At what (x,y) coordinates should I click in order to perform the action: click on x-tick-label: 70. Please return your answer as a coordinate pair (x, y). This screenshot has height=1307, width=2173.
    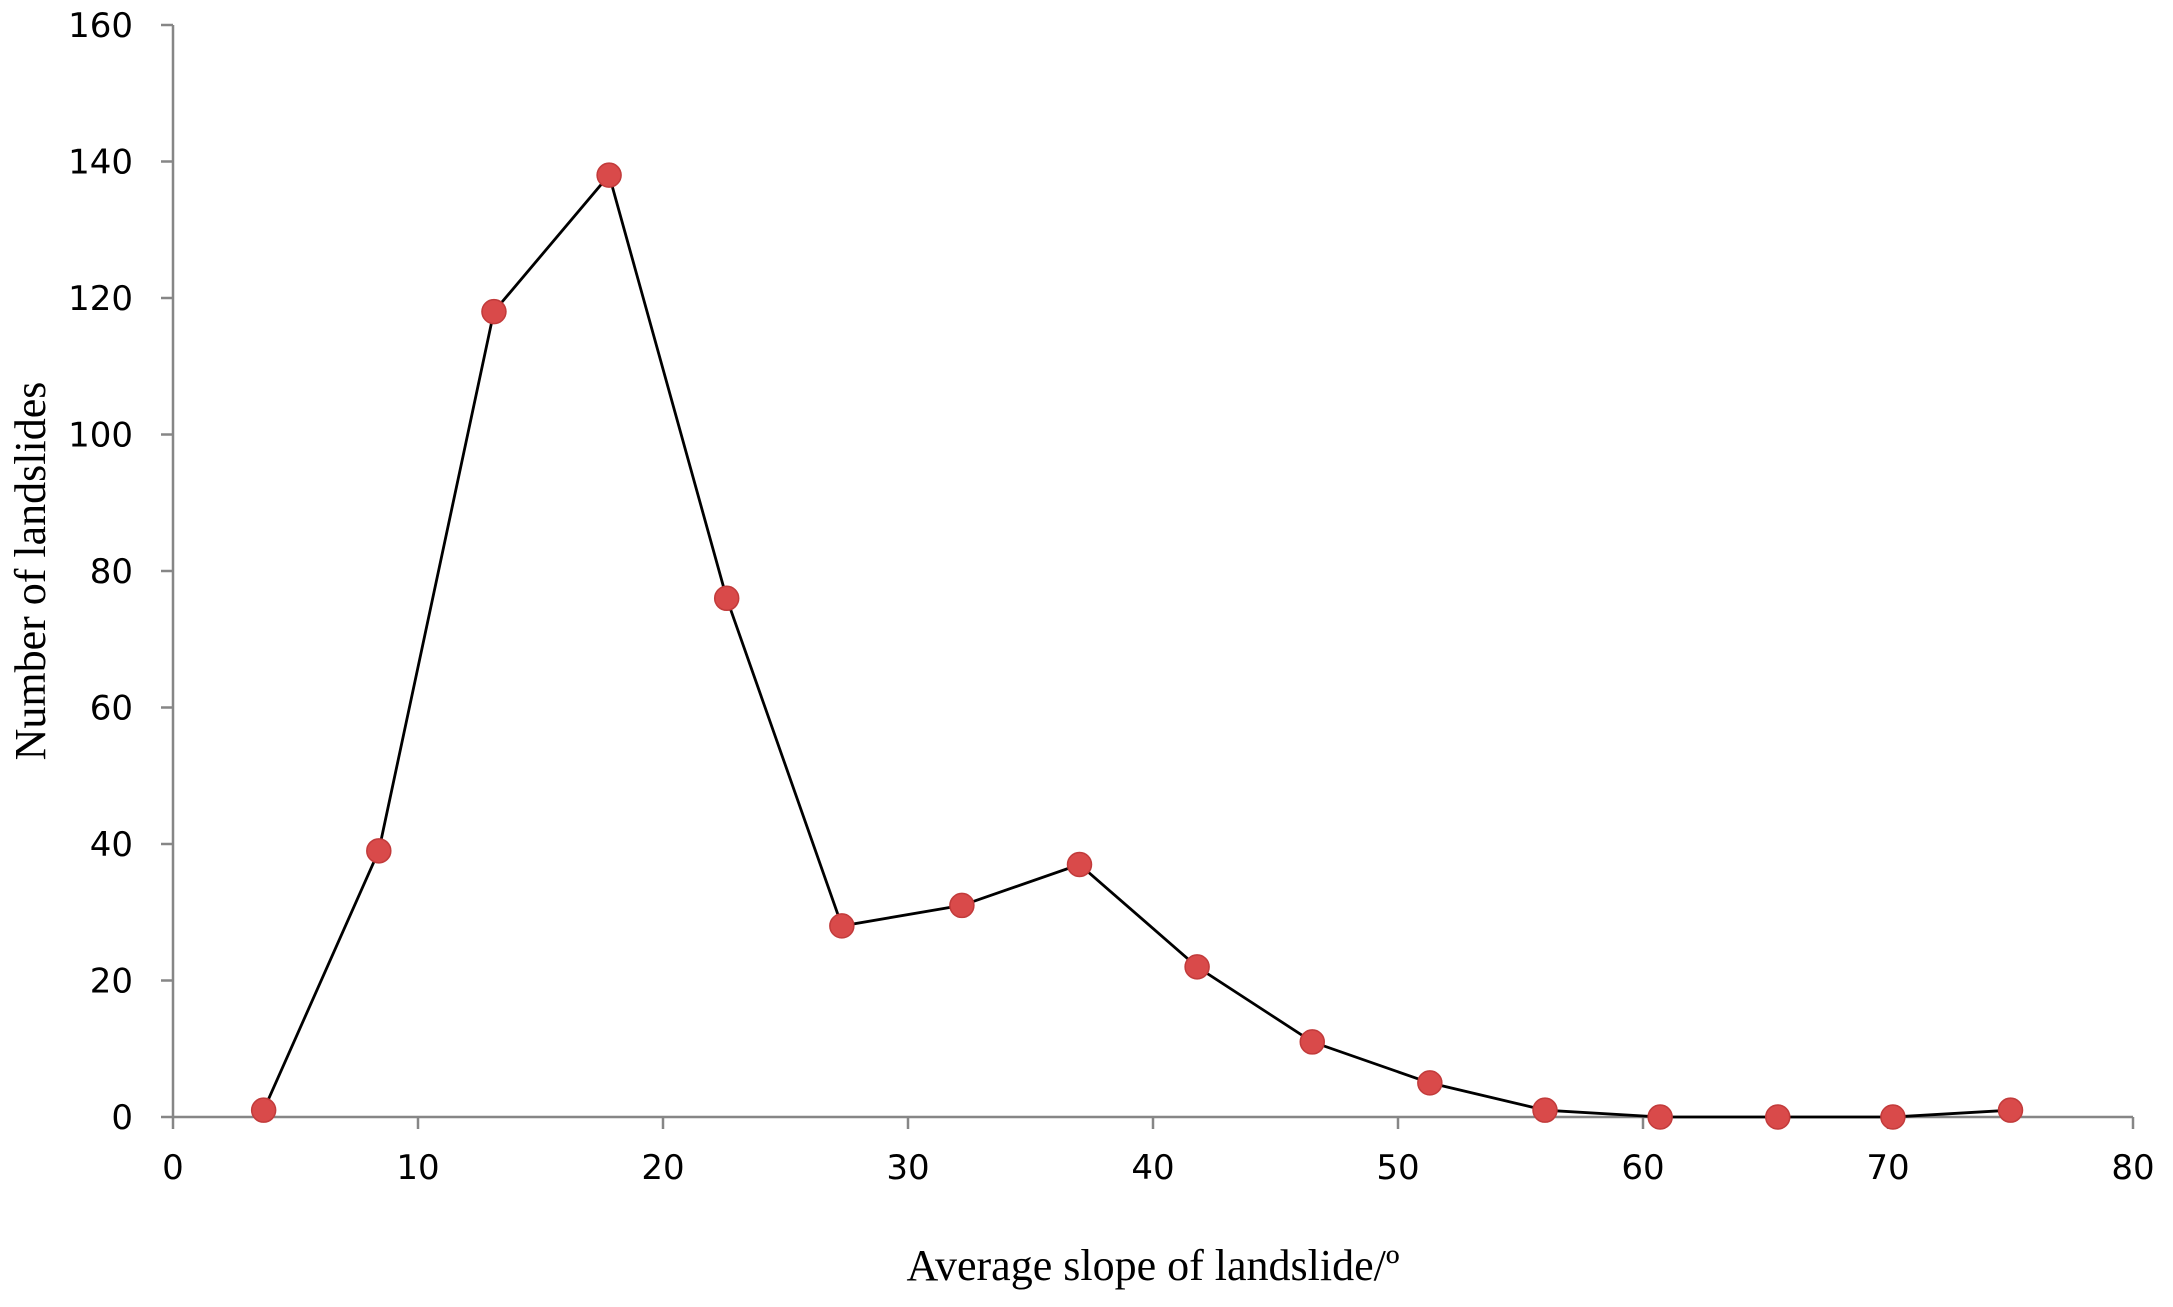
    Looking at the image, I should click on (1887, 1168).